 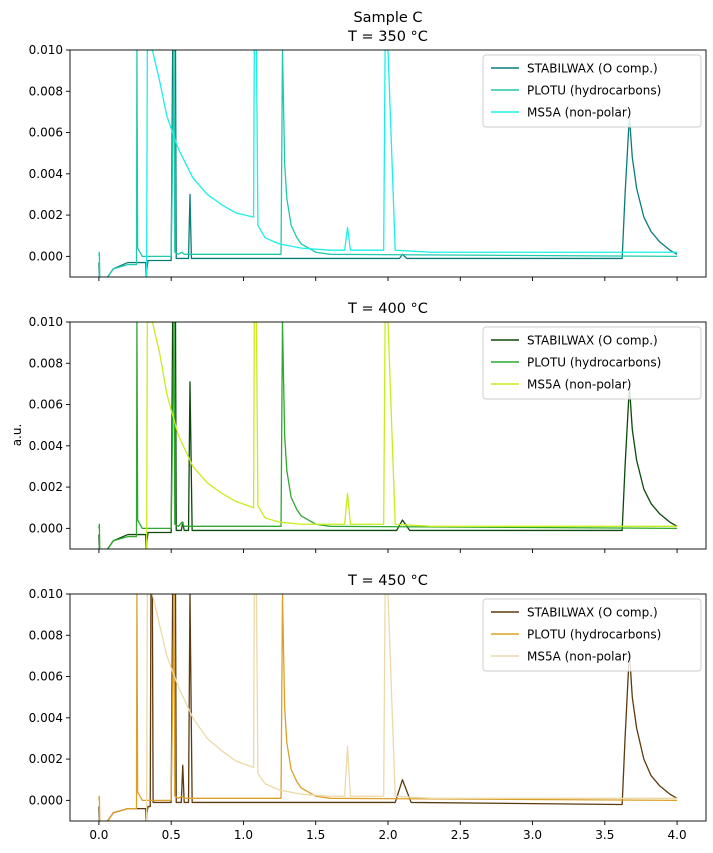 What do you see at coordinates (98, 835) in the screenshot?
I see `x-tick-label: 0.0` at bounding box center [98, 835].